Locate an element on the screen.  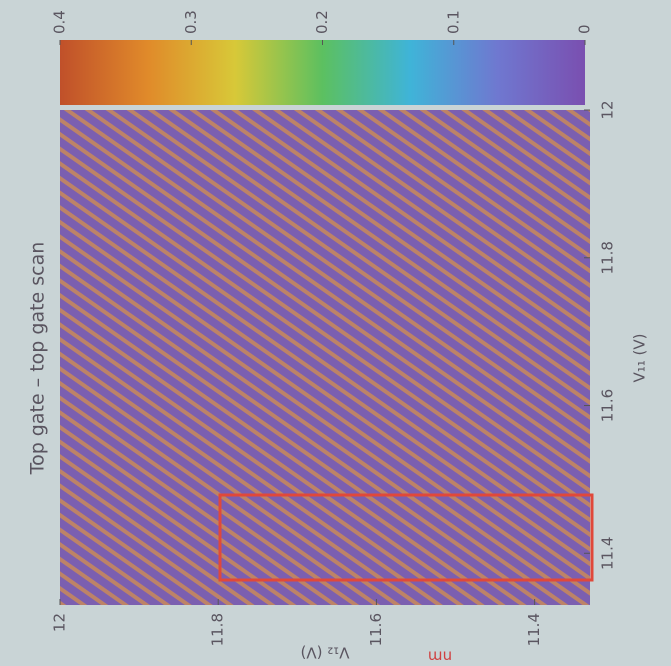
colorbar-tick-label: 0.3 is located at coordinates (191, 22).